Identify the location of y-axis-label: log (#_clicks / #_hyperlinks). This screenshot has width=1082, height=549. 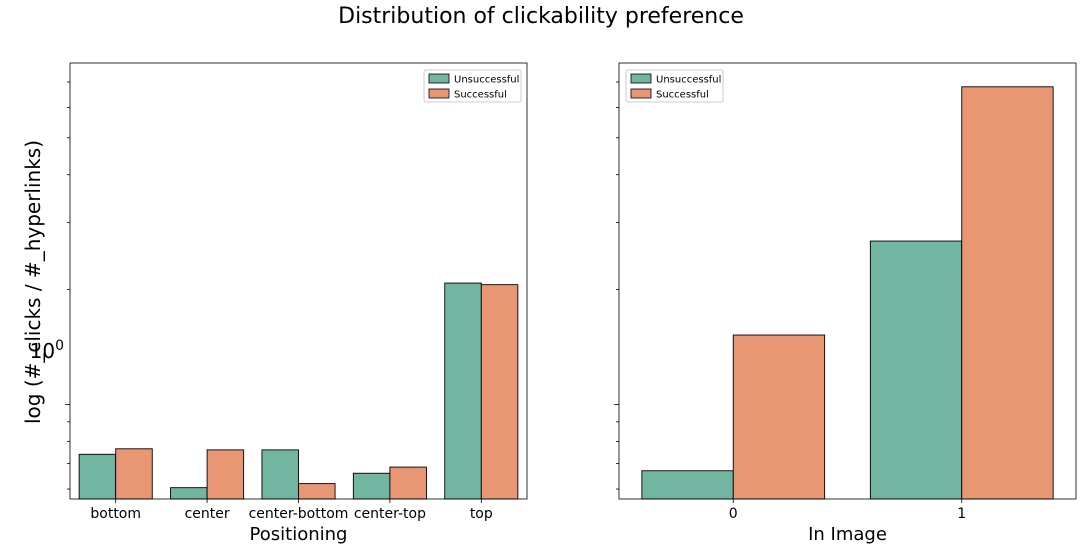
(33, 282).